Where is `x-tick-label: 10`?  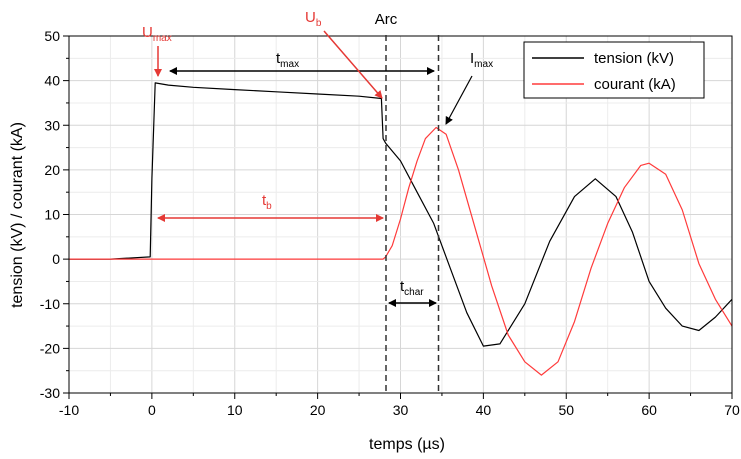 x-tick-label: 10 is located at coordinates (235, 410).